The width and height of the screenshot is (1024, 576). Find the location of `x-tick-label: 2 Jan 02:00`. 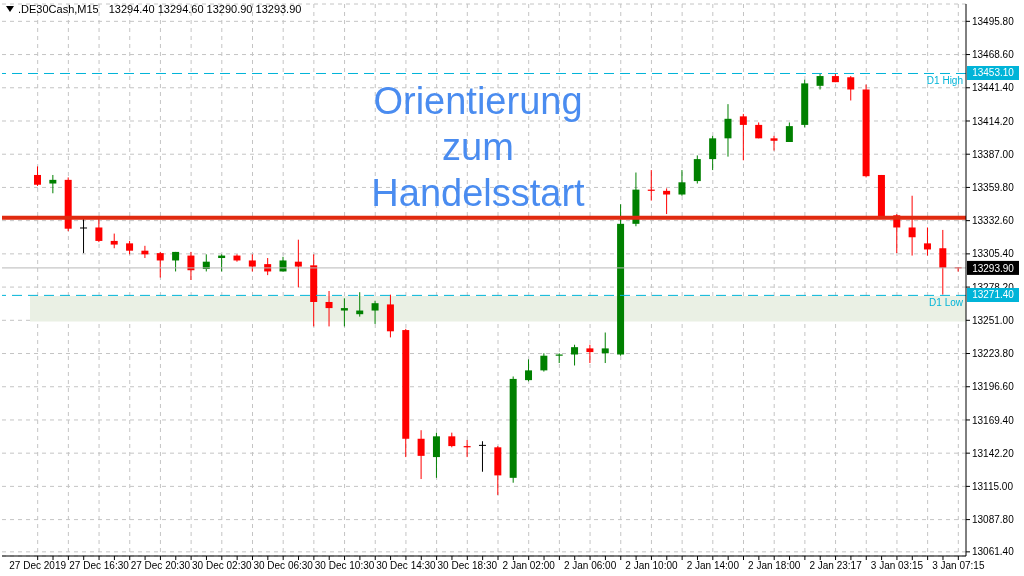

x-tick-label: 2 Jan 02:00 is located at coordinates (529, 566).